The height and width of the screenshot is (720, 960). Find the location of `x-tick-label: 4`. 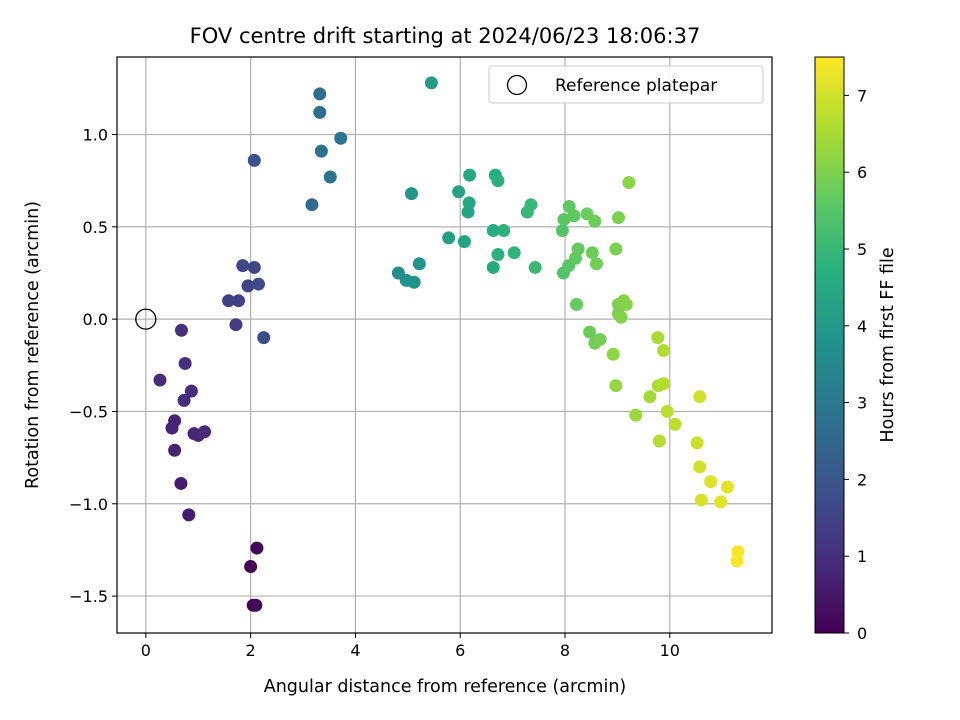

x-tick-label: 4 is located at coordinates (355, 650).